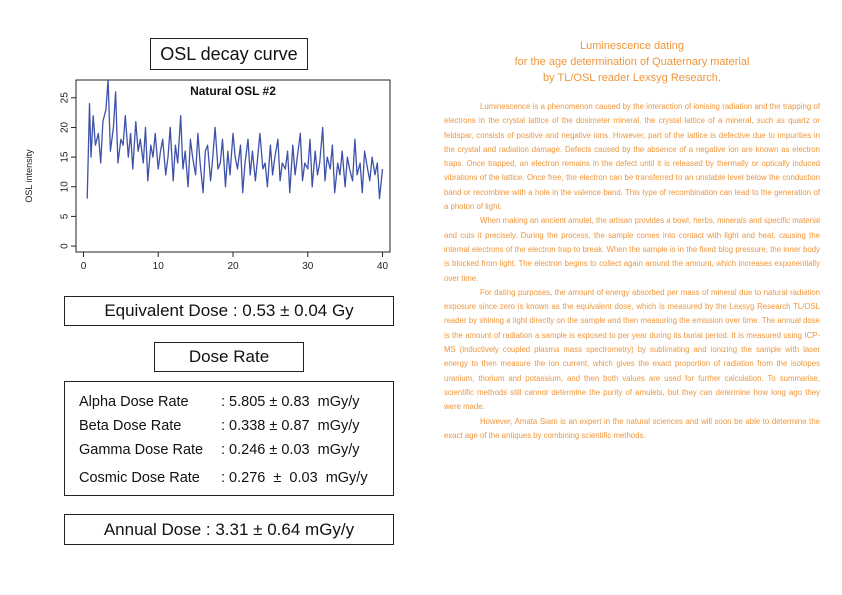  I want to click on series-line, so click(235, 139).